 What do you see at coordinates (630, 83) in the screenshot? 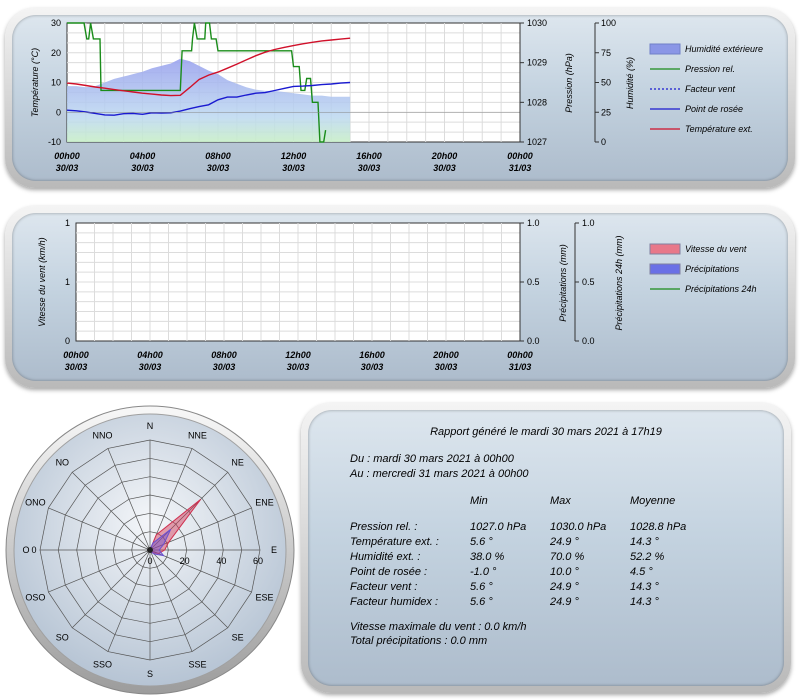
I see `humidity-axis-label: Humidité (%)` at bounding box center [630, 83].